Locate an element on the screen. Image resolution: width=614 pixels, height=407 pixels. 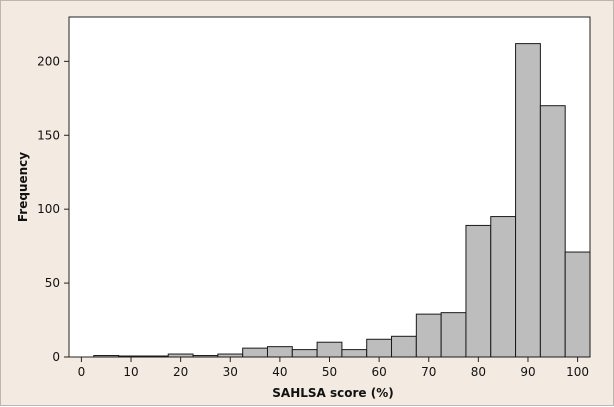
y-tick-label: 100 is located at coordinates (48, 209).